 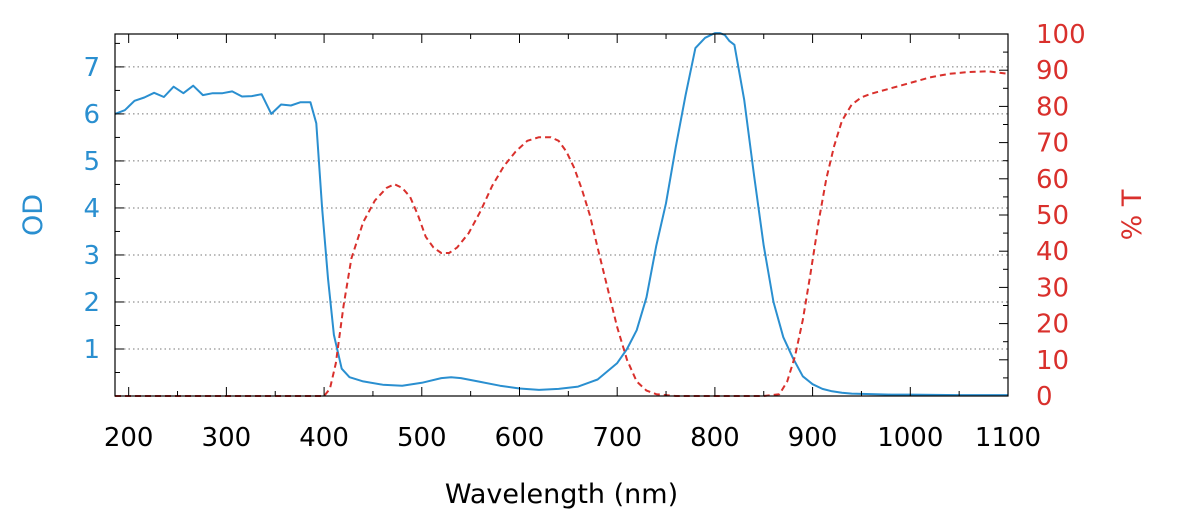 I want to click on left-y-tick-label: 1, so click(x=91, y=350).